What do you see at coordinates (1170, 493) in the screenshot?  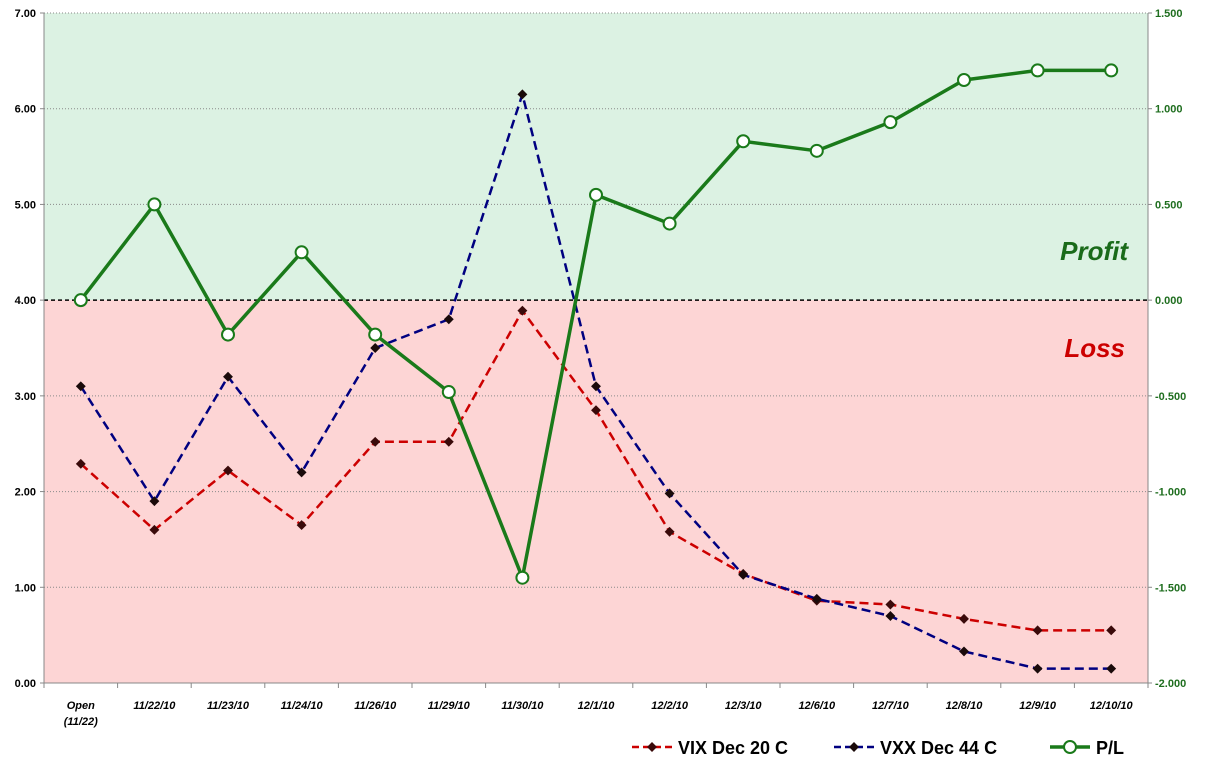 I see `y-right-tick-label: -1.000` at bounding box center [1170, 493].